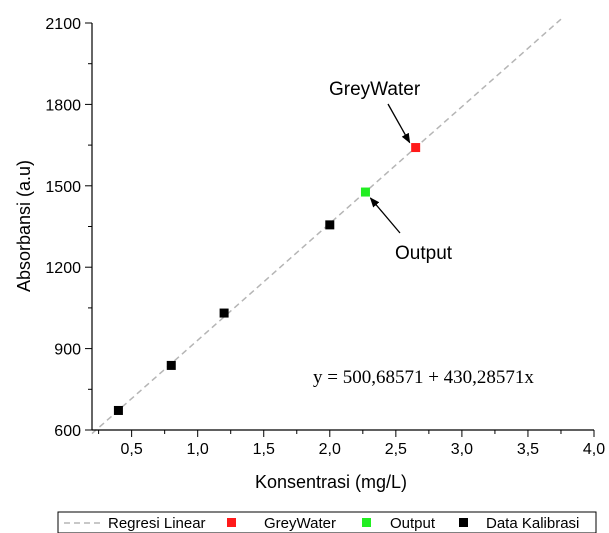 Image resolution: width=609 pixels, height=533 pixels. What do you see at coordinates (463, 522) in the screenshot?
I see `legend-marker-kalibrasi` at bounding box center [463, 522].